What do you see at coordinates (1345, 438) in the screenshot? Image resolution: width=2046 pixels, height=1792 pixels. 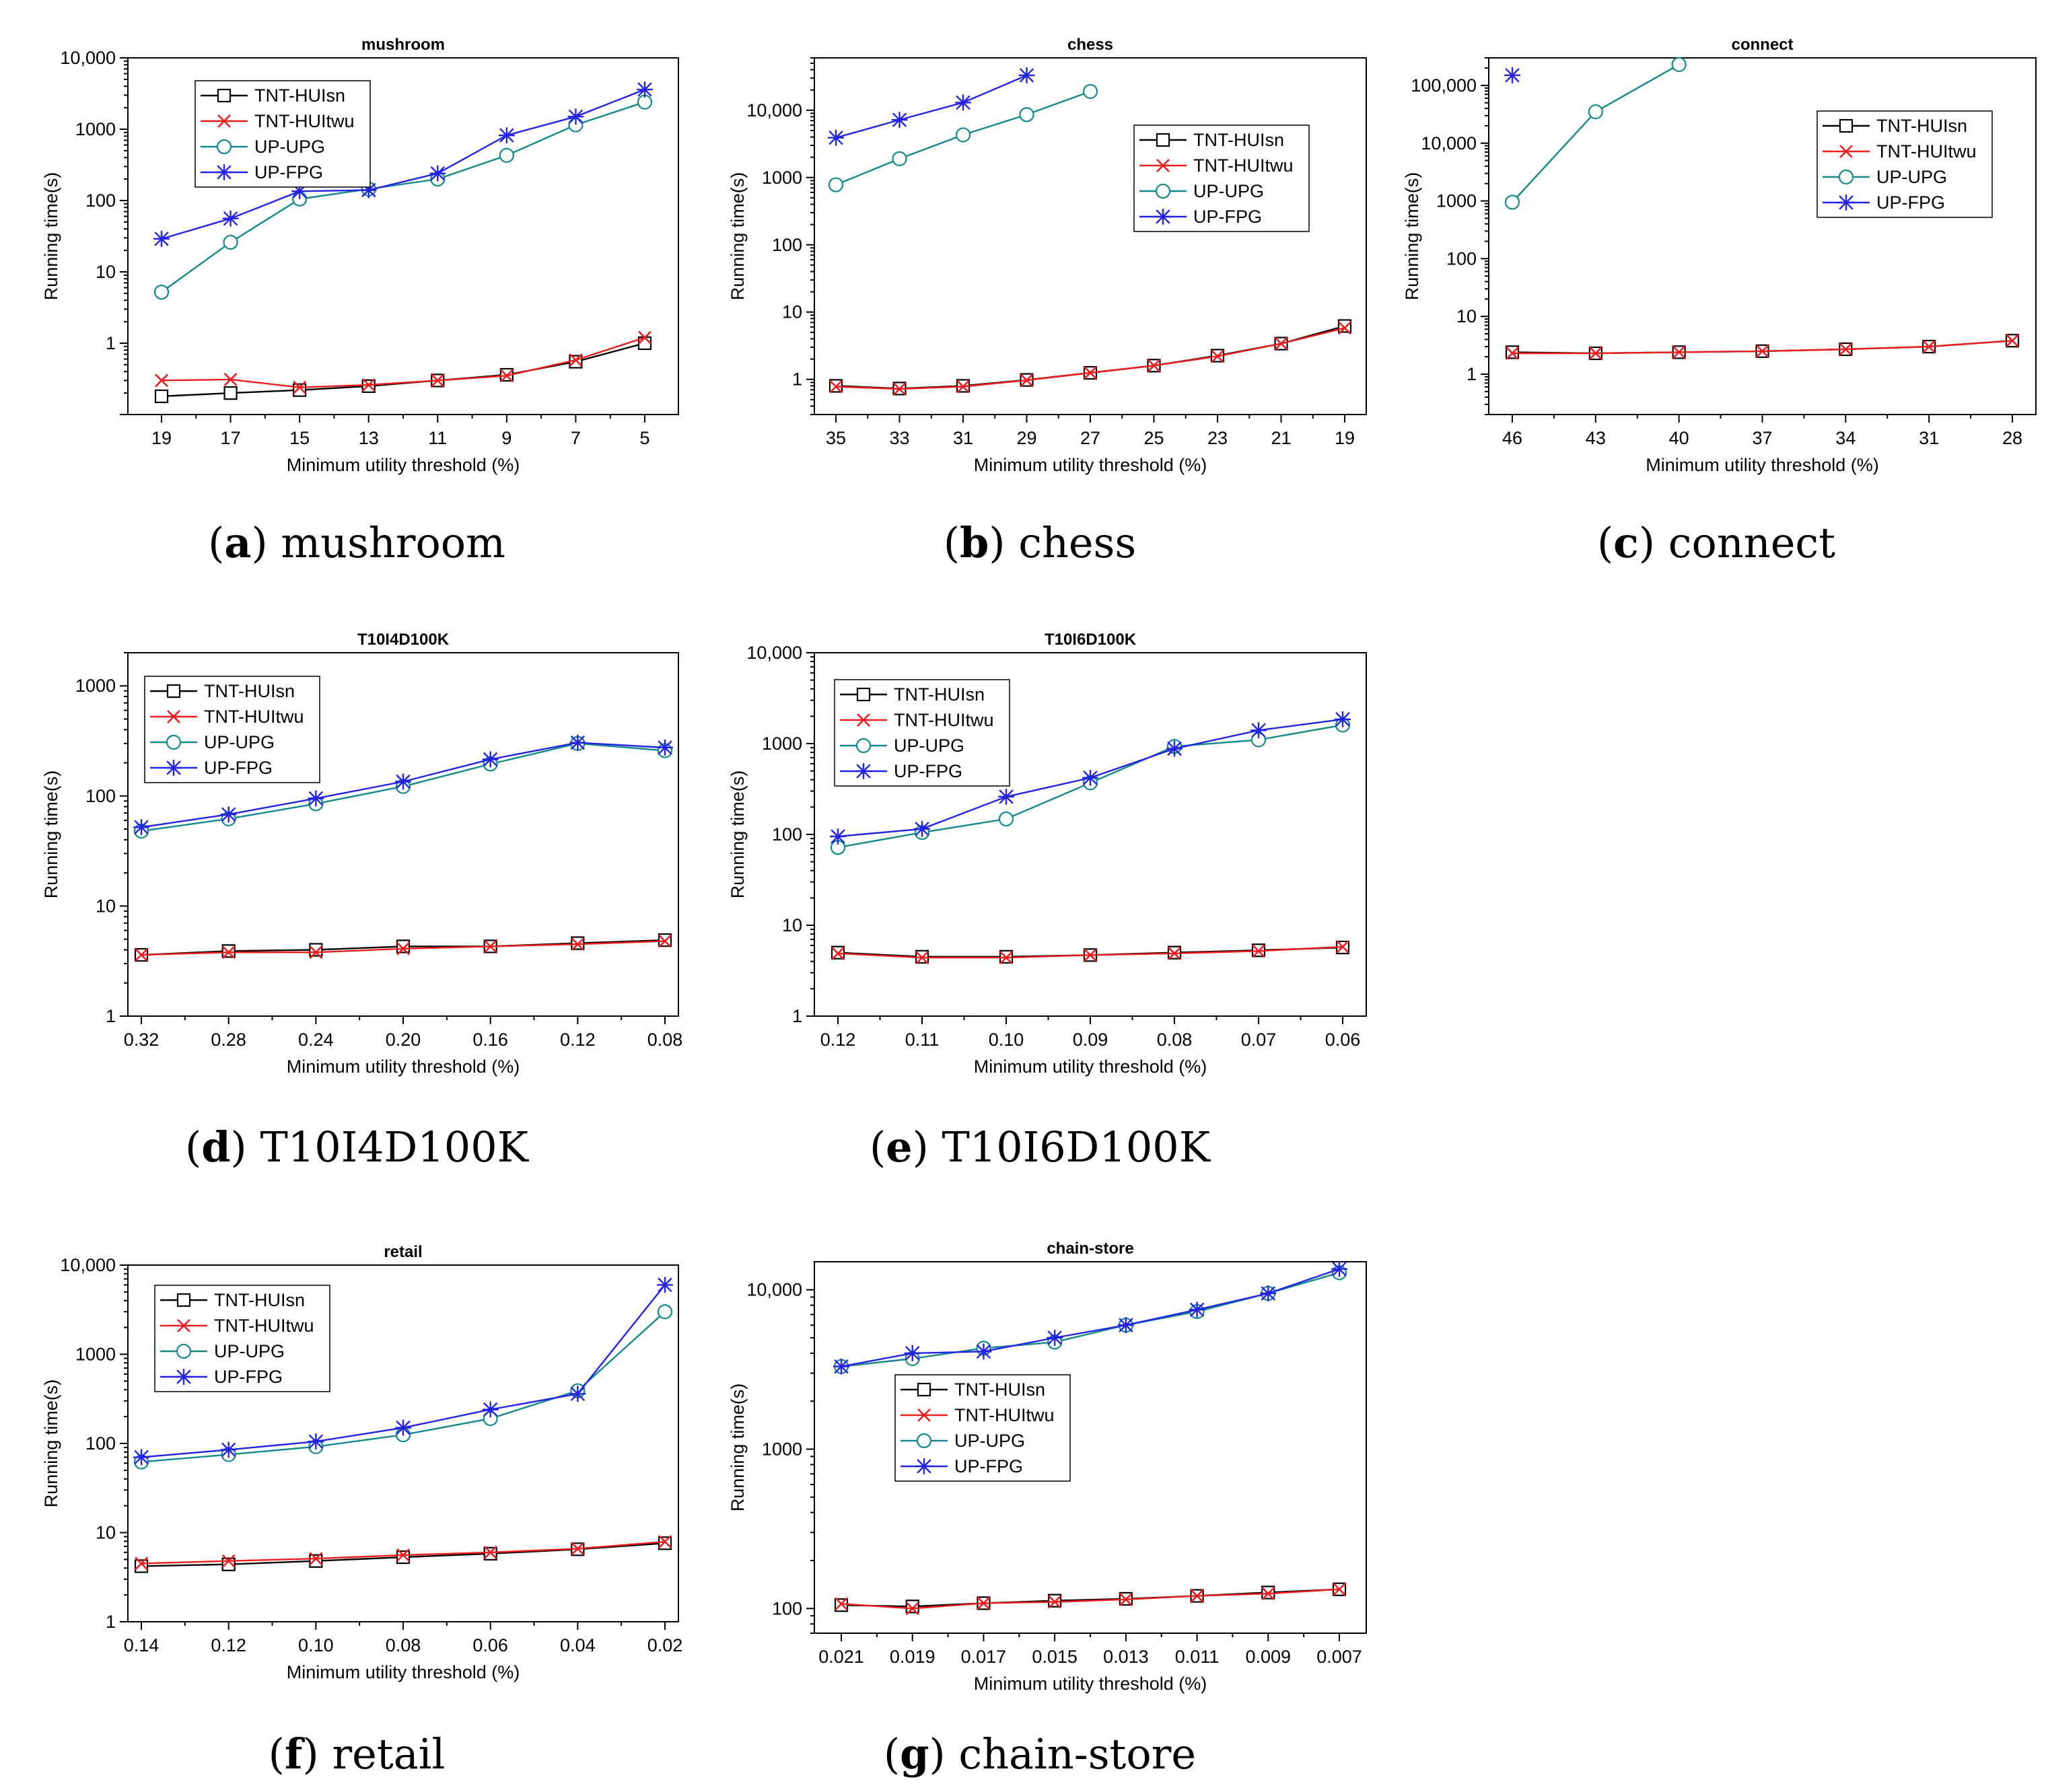 I see `x-tick-label: 19` at bounding box center [1345, 438].